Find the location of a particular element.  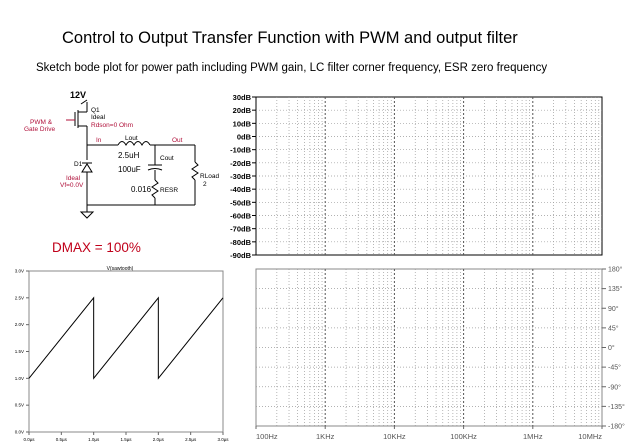

sawtooth-plot-frame is located at coordinates (126, 351).